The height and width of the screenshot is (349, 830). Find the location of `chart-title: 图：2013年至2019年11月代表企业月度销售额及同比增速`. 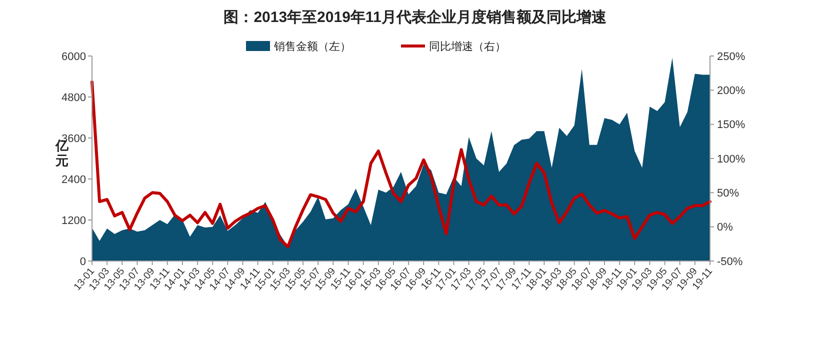

chart-title: 图：2013年至2019年11月代表企业月度销售额及同比增速 is located at coordinates (416, 17).